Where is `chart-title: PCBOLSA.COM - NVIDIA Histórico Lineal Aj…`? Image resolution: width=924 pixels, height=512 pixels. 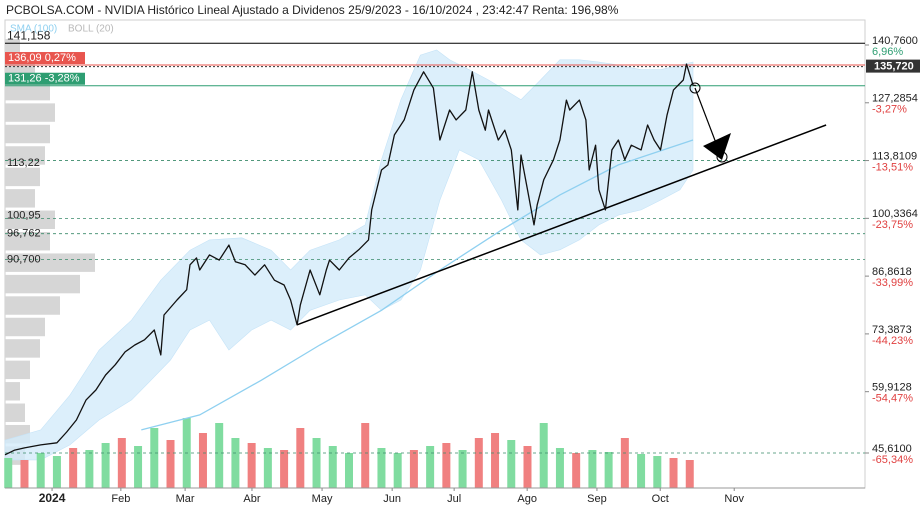
chart-title: PCBOLSA.COM - NVIDIA Histórico Lineal Aj… is located at coordinates (312, 10).